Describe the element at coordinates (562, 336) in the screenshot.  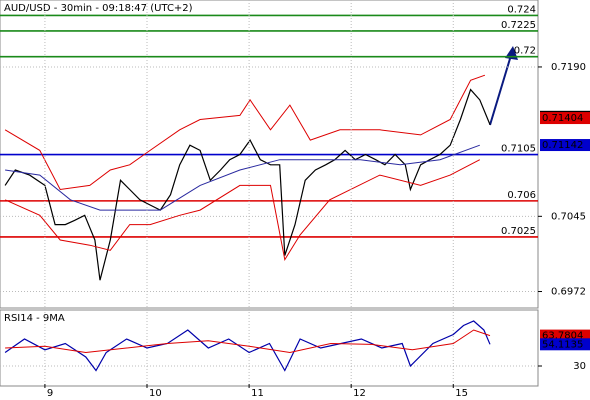
I see `price-tag-label: 63.7804` at that location.